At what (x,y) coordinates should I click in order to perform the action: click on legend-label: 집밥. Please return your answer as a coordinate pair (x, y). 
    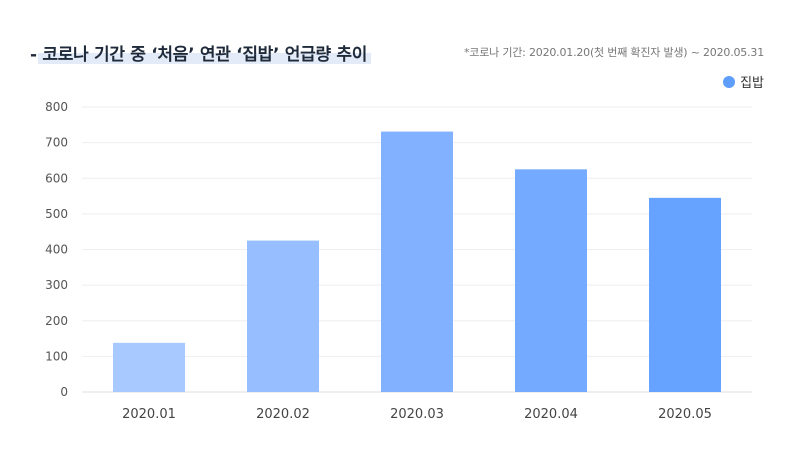
    Looking at the image, I should click on (752, 83).